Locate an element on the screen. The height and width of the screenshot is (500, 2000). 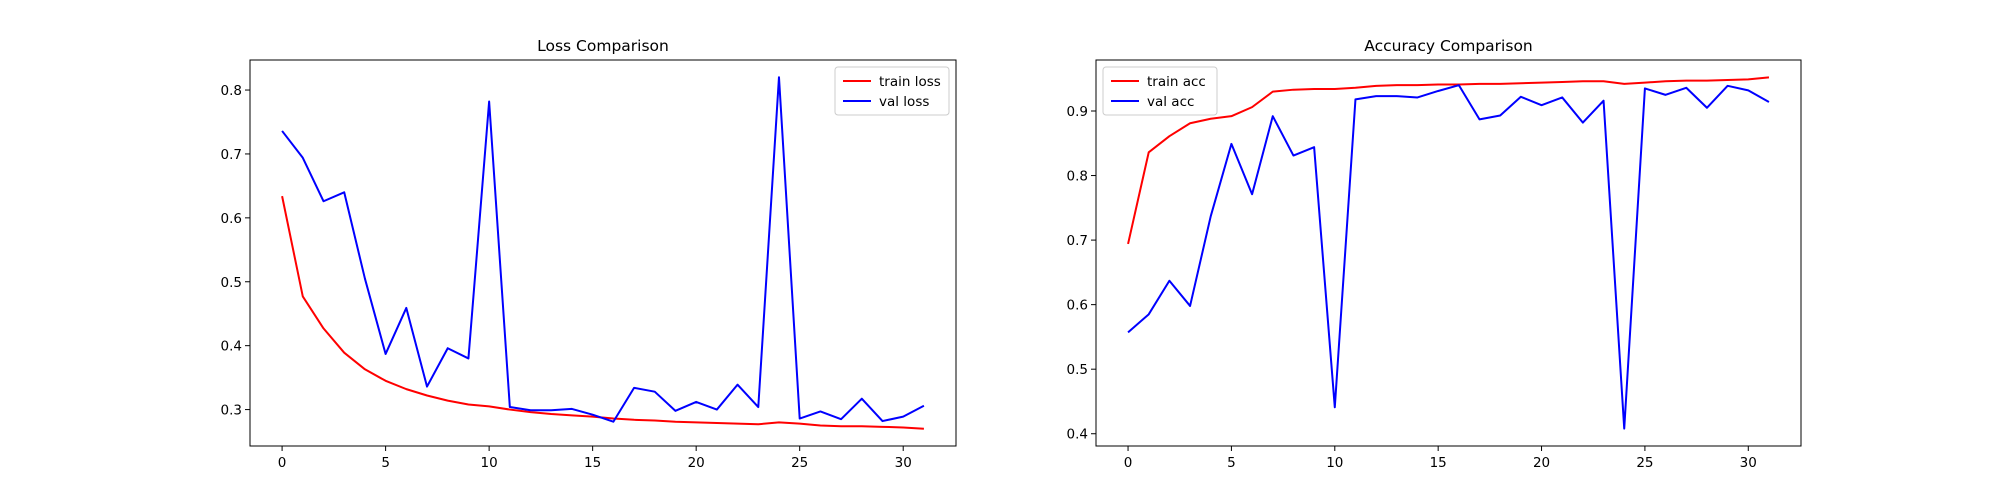
y-tick-label: 0.3 is located at coordinates (231, 411).